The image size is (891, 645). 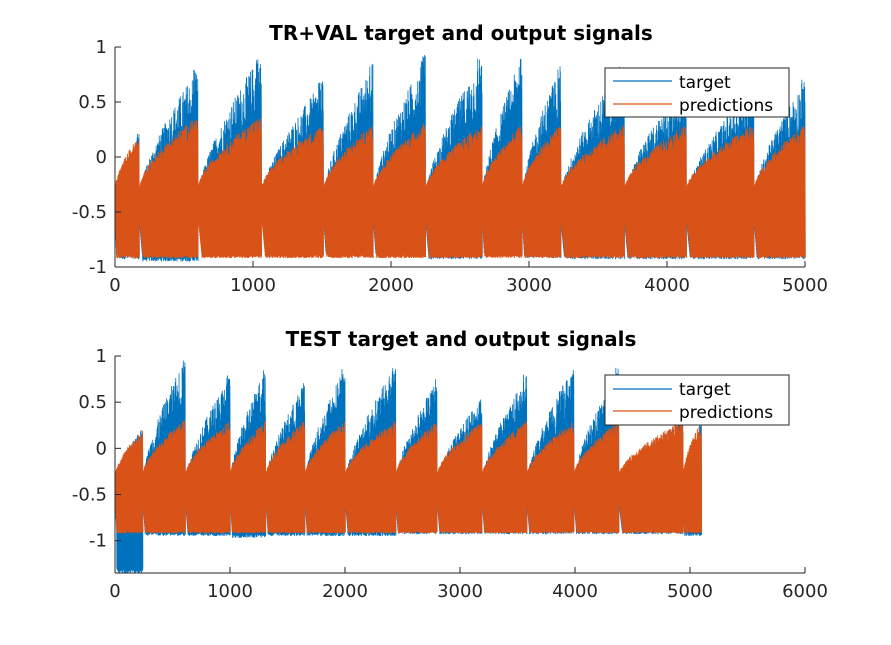 What do you see at coordinates (461, 339) in the screenshot?
I see `chart-title: TEST target and output signals` at bounding box center [461, 339].